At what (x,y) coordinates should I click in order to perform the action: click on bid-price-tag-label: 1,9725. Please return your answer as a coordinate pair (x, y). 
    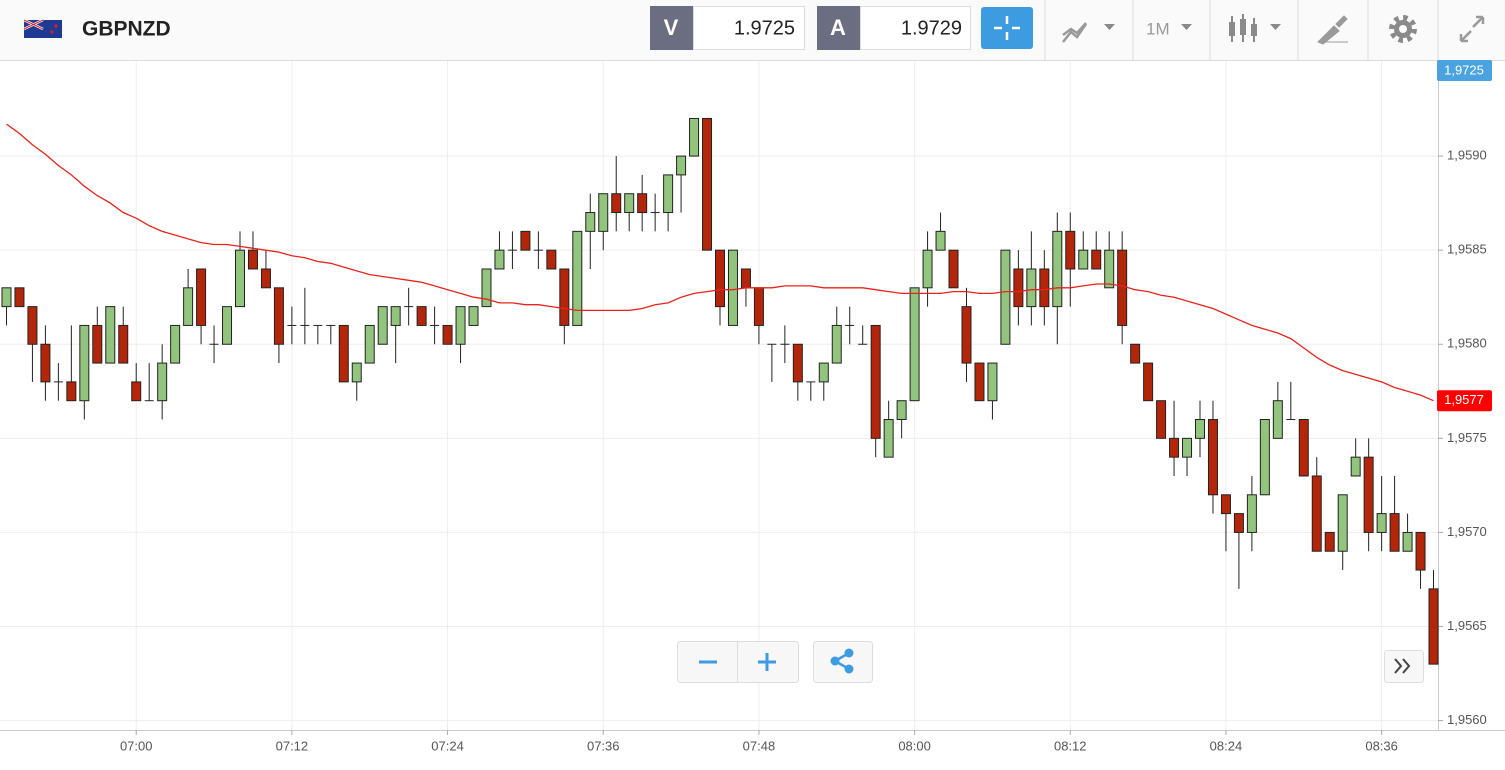
    Looking at the image, I should click on (1464, 69).